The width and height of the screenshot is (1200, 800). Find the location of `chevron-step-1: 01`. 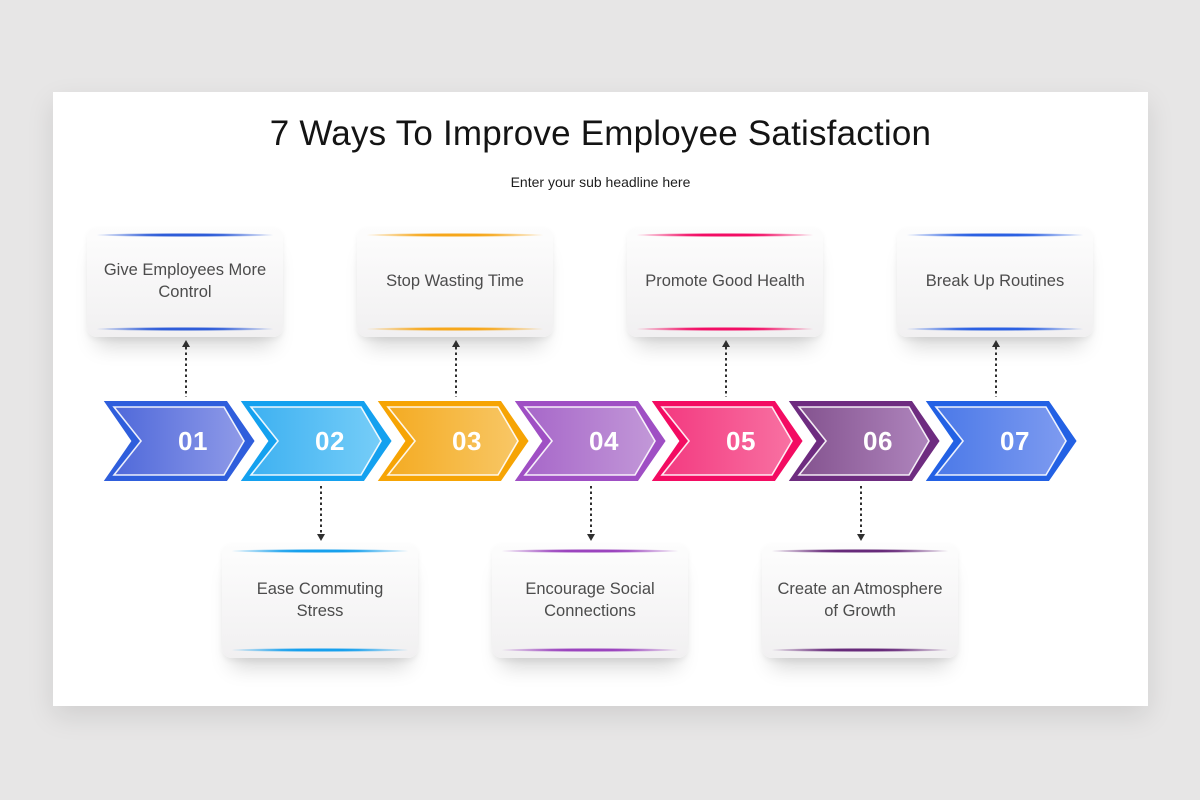

chevron-step-1: 01 is located at coordinates (178, 441).